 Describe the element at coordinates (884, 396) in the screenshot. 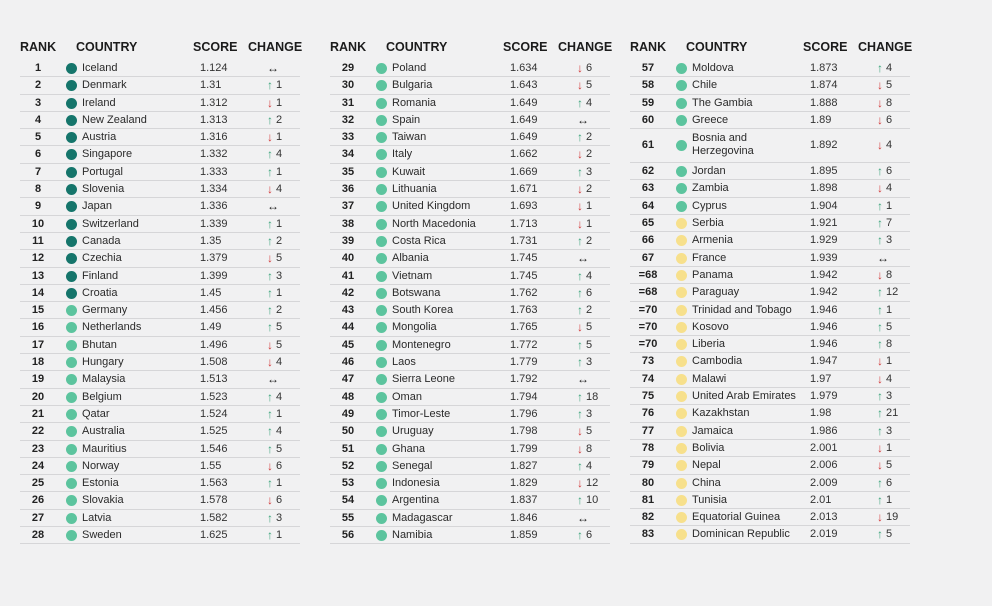

I see `change-cell: ↑ 3` at that location.